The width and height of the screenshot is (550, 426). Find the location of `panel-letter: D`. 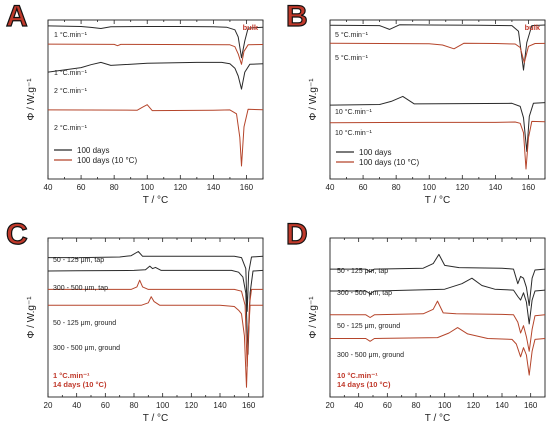

panel-letter: D is located at coordinates (297, 234).